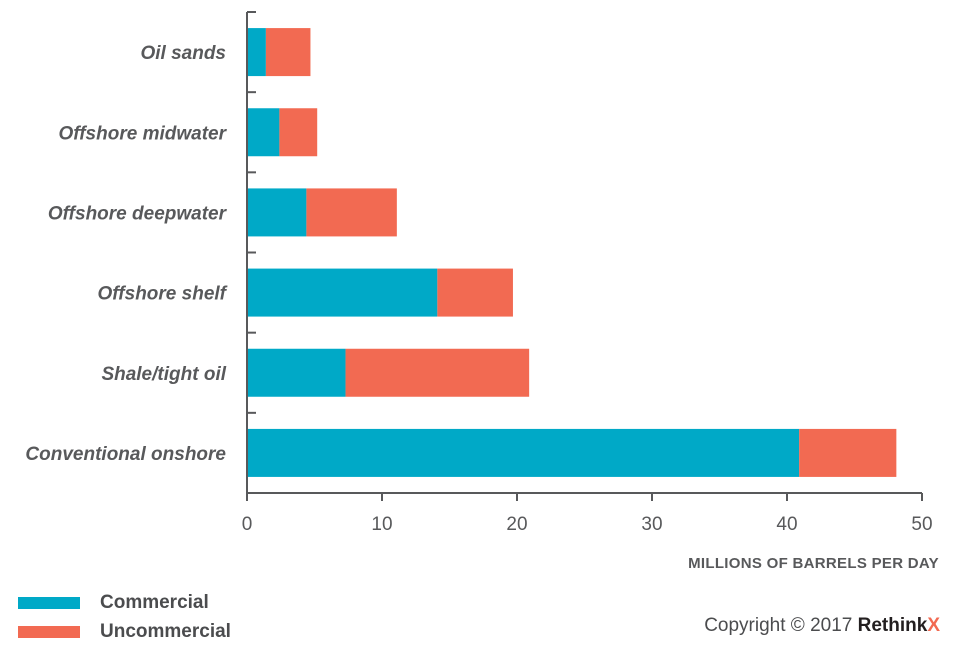 This screenshot has height=646, width=960. I want to click on category-label-4: Shale/tight oil, so click(163, 374).